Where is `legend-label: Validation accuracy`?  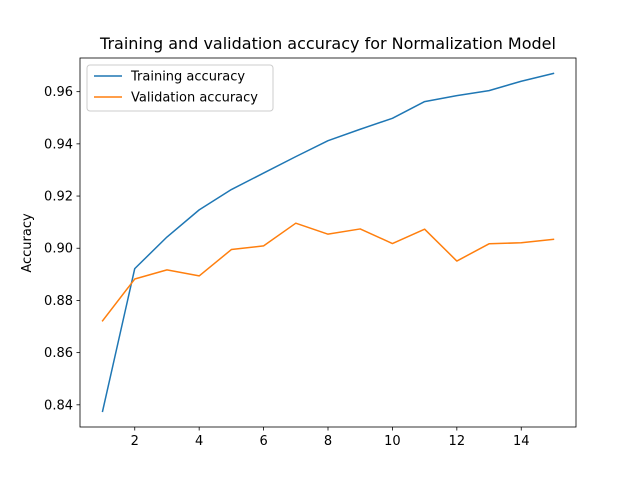
legend-label: Validation accuracy is located at coordinates (194, 98).